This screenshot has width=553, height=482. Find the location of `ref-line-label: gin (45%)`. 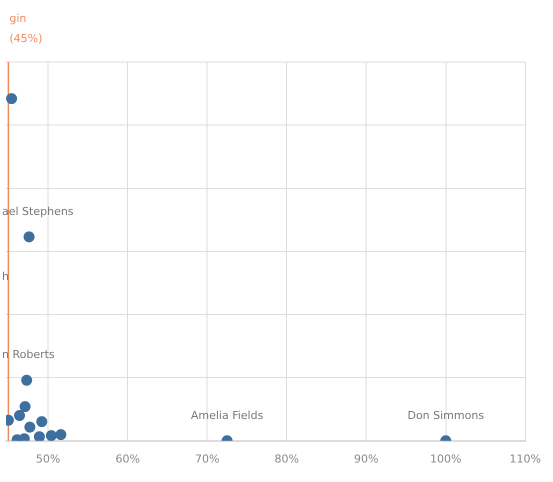

ref-line-label: gin (45%) is located at coordinates (25, 28).